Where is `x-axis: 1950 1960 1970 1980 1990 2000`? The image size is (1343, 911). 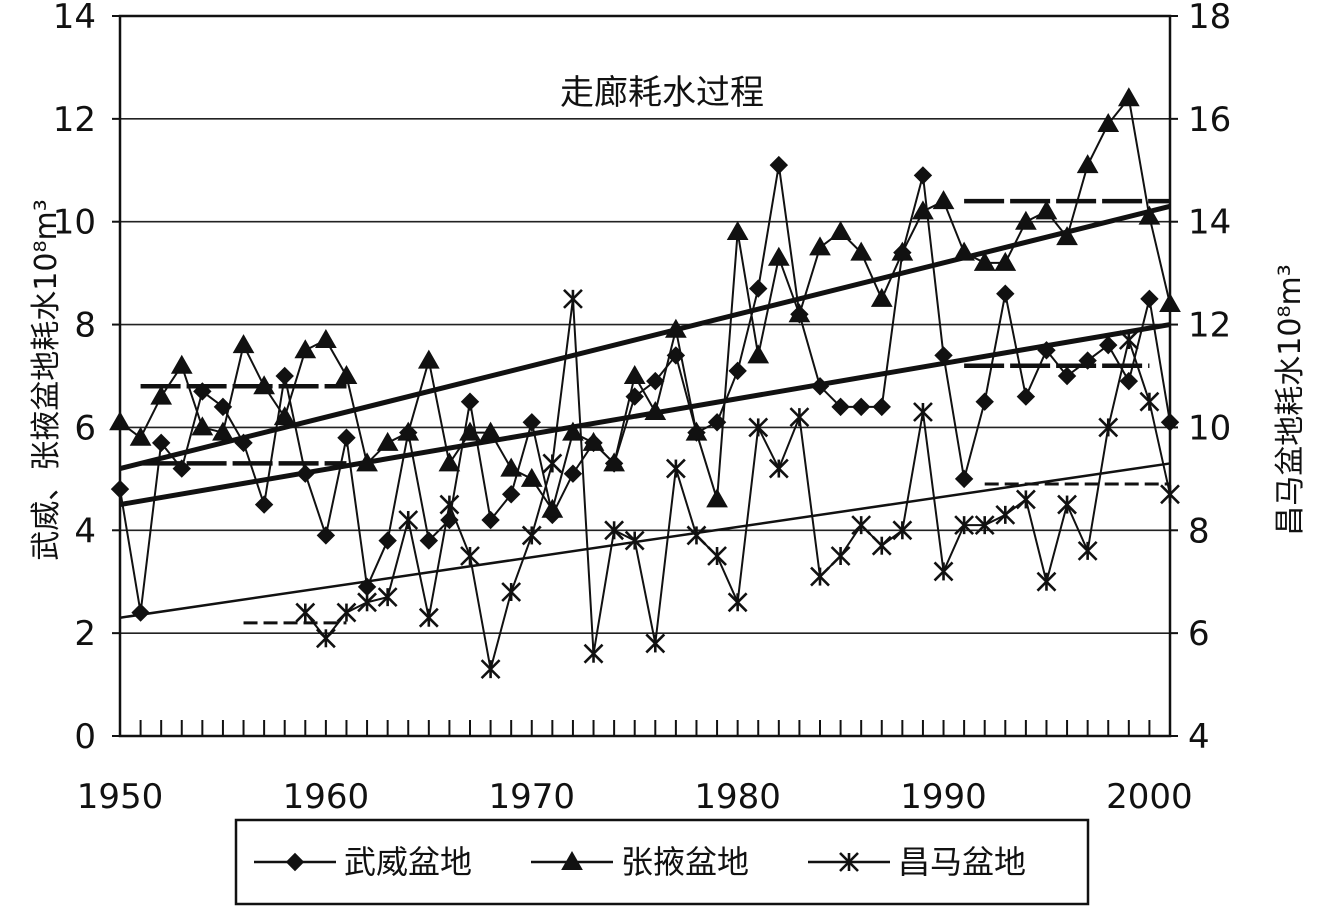 x-axis: 1950 1960 1970 1980 1990 2000 is located at coordinates (635, 768).